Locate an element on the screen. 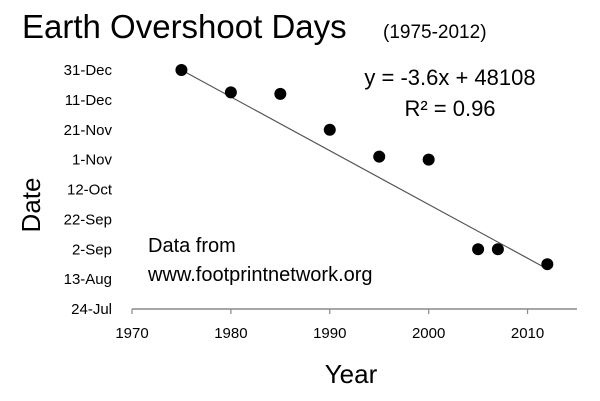 This screenshot has width=600, height=401. x-tick-label: 1990 is located at coordinates (329, 333).